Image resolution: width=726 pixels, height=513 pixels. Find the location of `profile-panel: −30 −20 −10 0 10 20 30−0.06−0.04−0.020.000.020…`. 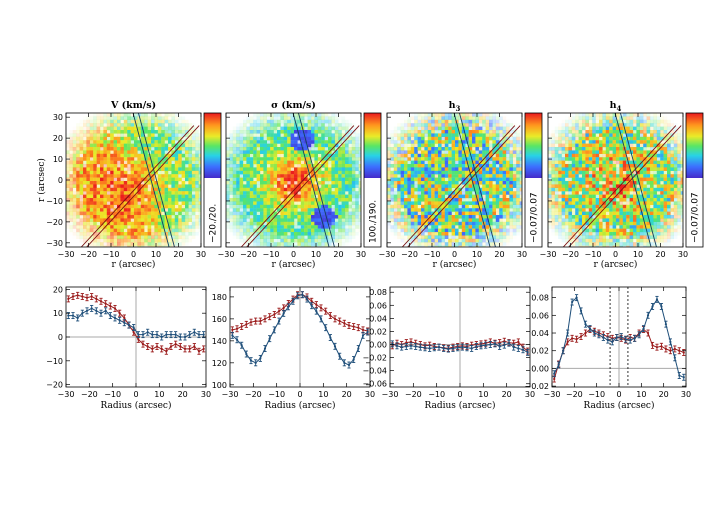

profile-panel: −30 −20 −10 0 10 20 30−0.06−0.04−0.020.000.020… is located at coordinates (448, 348).